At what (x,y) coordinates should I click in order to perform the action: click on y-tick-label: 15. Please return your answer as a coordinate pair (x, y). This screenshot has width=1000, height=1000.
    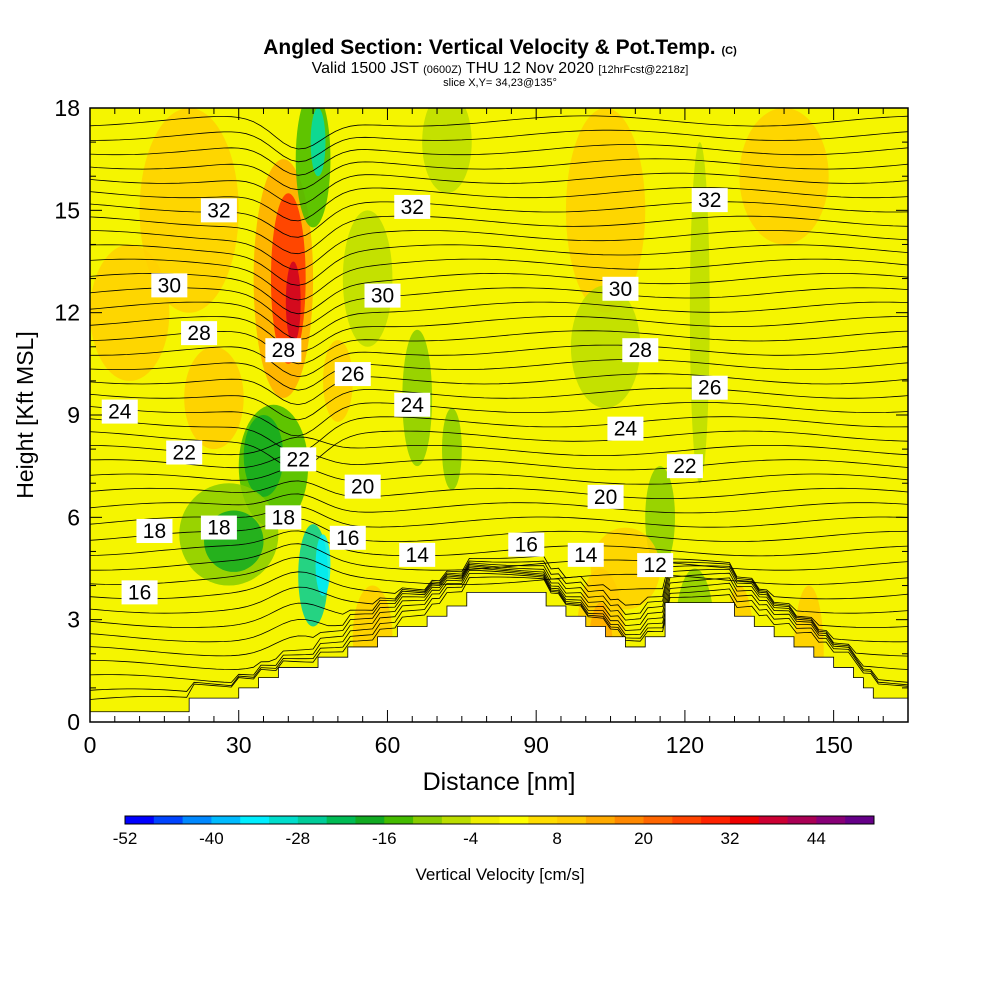
    Looking at the image, I should click on (67, 210).